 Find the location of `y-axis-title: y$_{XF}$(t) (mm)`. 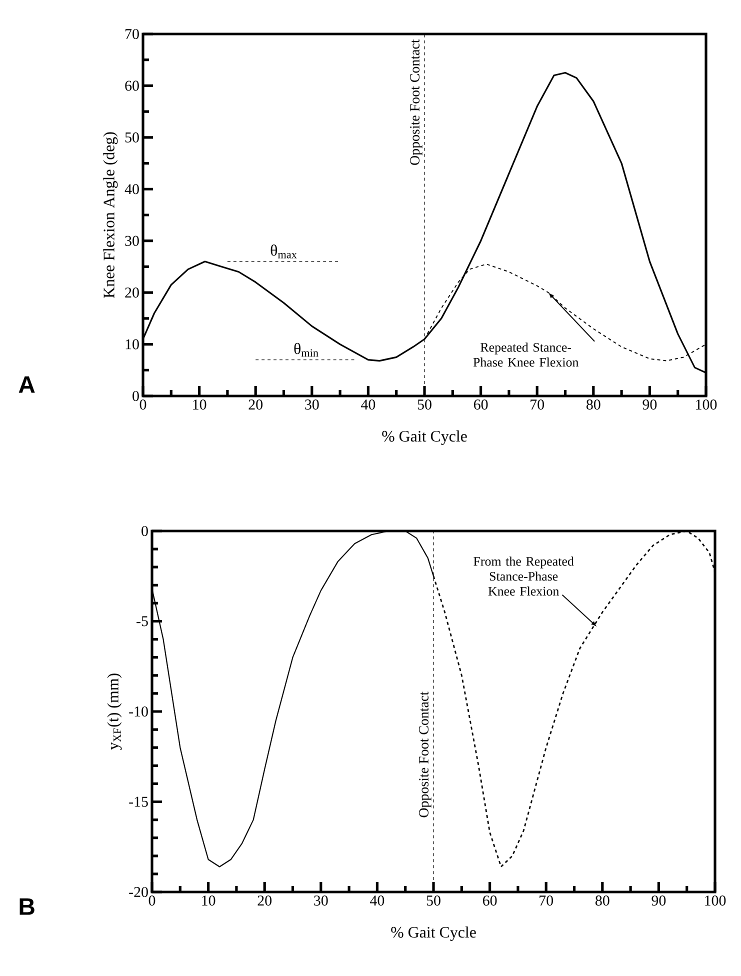

y-axis-title: y$_{XF}$(t) (mm) is located at coordinates (114, 712).